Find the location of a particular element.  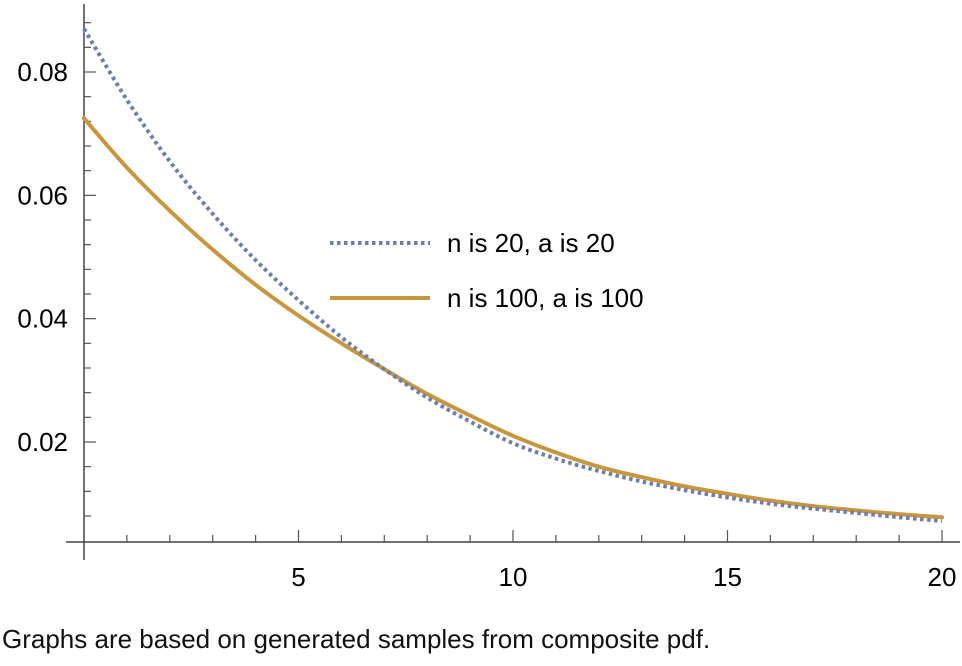

y-tick-label: 0.06 is located at coordinates (42, 195).